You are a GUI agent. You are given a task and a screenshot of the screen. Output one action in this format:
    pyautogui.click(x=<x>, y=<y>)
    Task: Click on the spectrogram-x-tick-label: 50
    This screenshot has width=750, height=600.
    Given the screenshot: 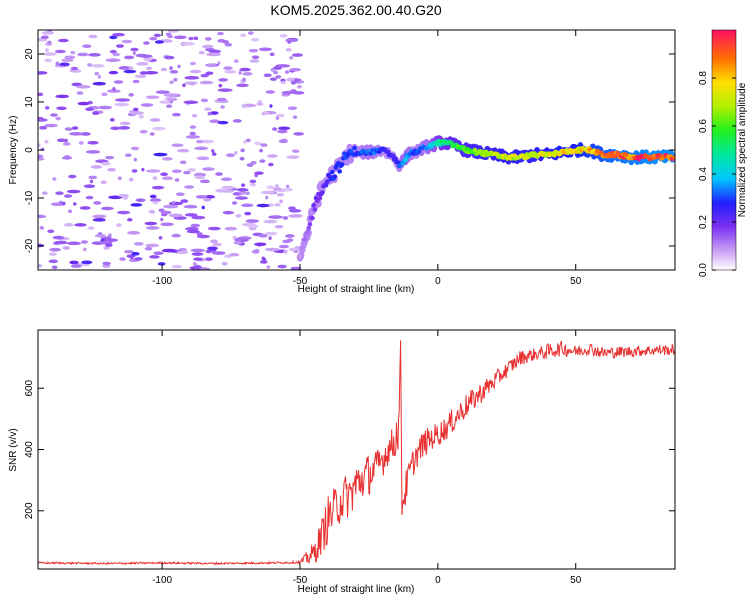 What is the action you would take?
    pyautogui.click(x=576, y=281)
    